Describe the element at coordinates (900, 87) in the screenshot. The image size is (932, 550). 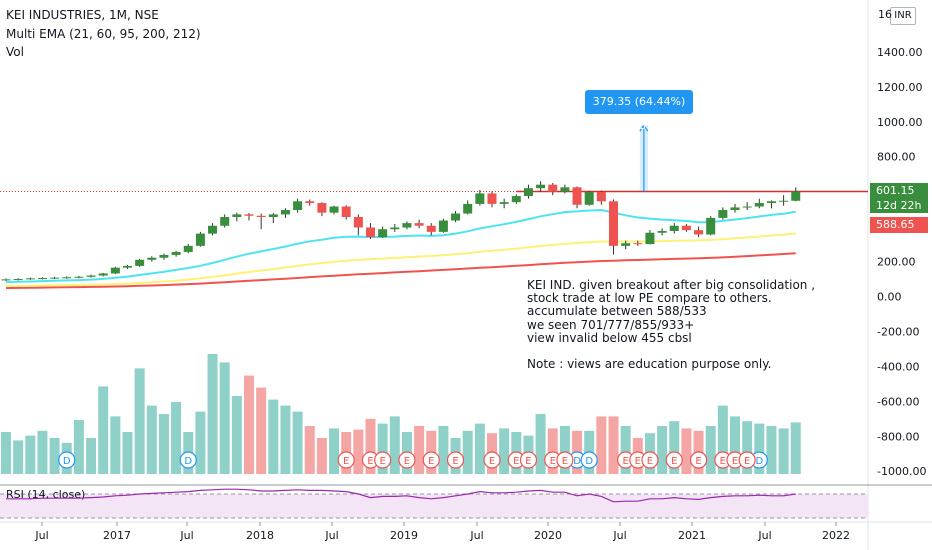
I see `price-axis-tick: 1200.00` at that location.